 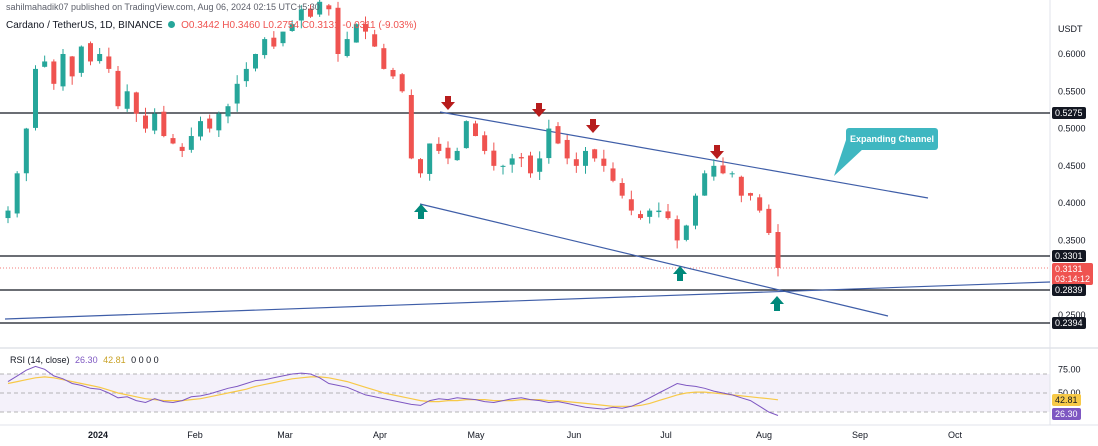 I want to click on price-tick-label: 0.2500, so click(x=1072, y=315).